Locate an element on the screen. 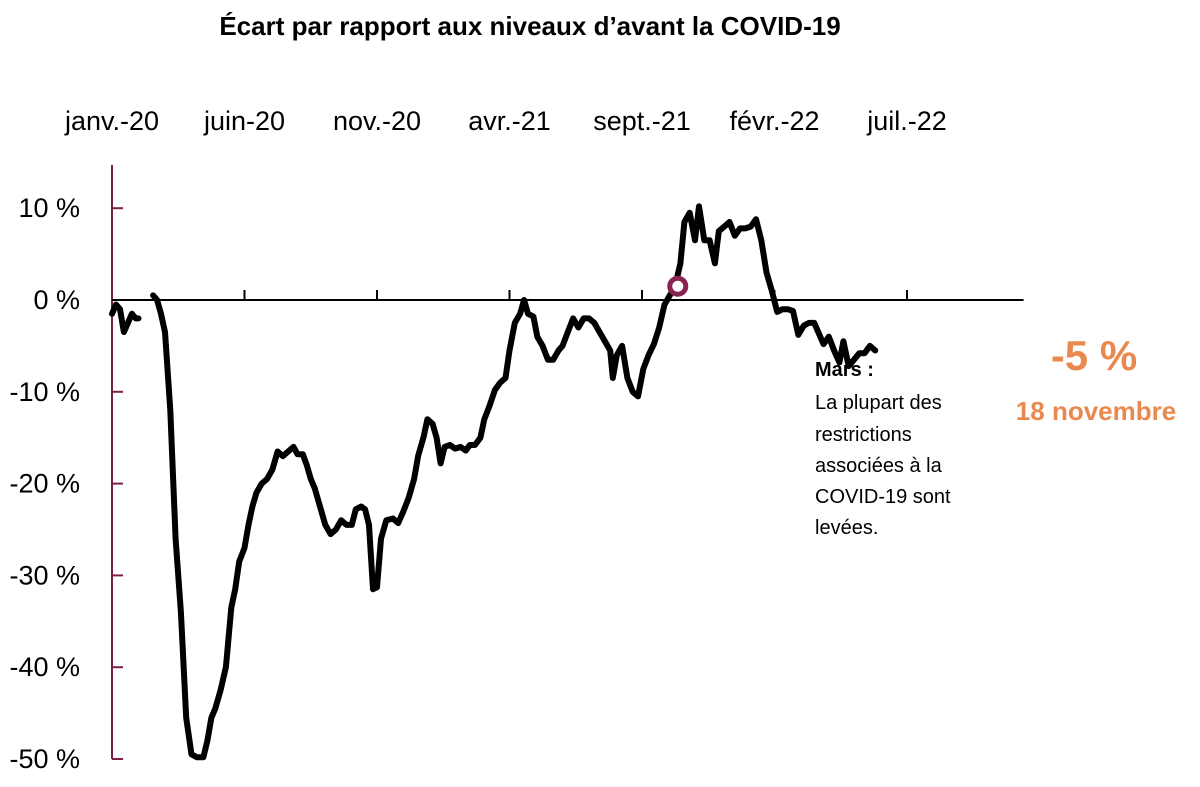 Image resolution: width=1200 pixels, height=787 pixels. annotation-line-2: restrictions is located at coordinates (863, 435).